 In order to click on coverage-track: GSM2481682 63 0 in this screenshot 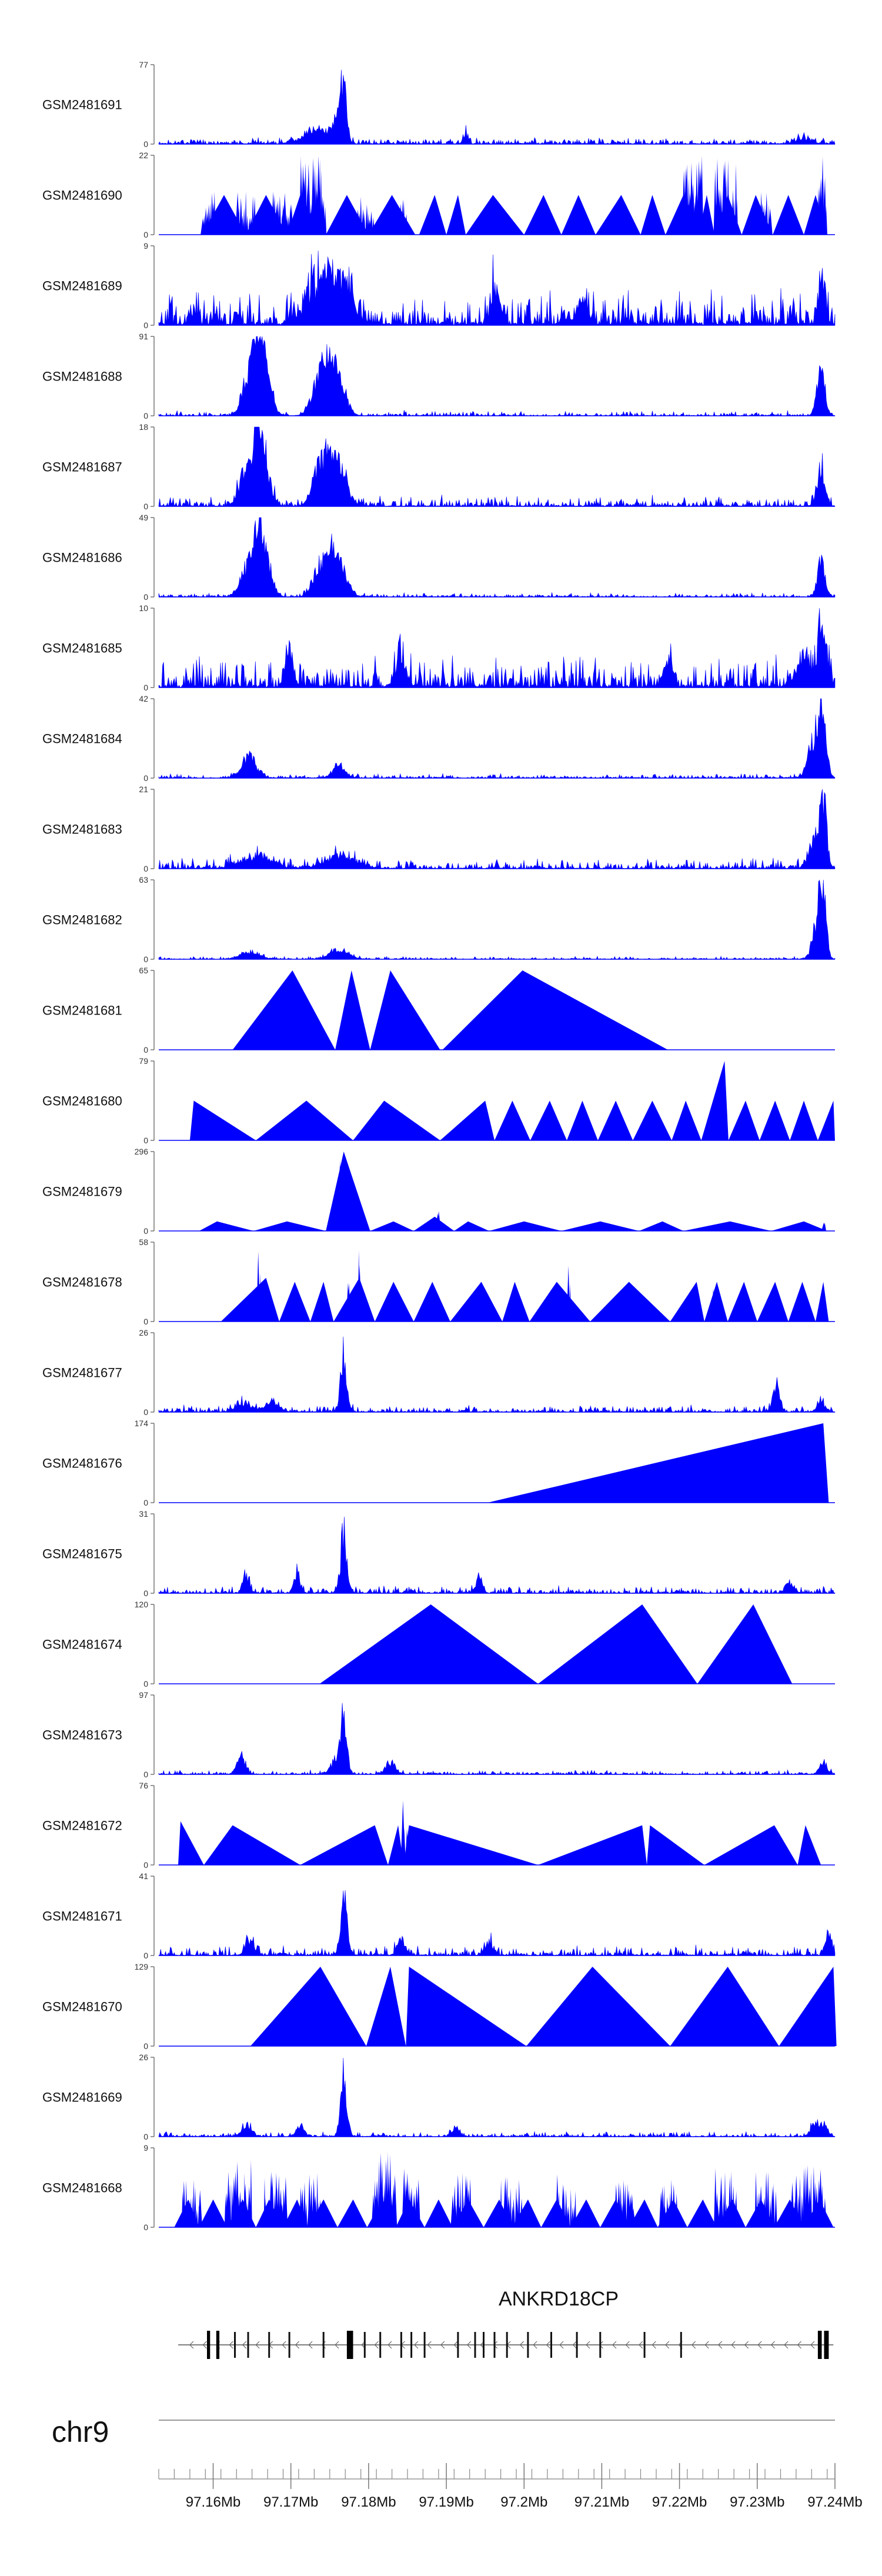, I will do `click(439, 919)`.